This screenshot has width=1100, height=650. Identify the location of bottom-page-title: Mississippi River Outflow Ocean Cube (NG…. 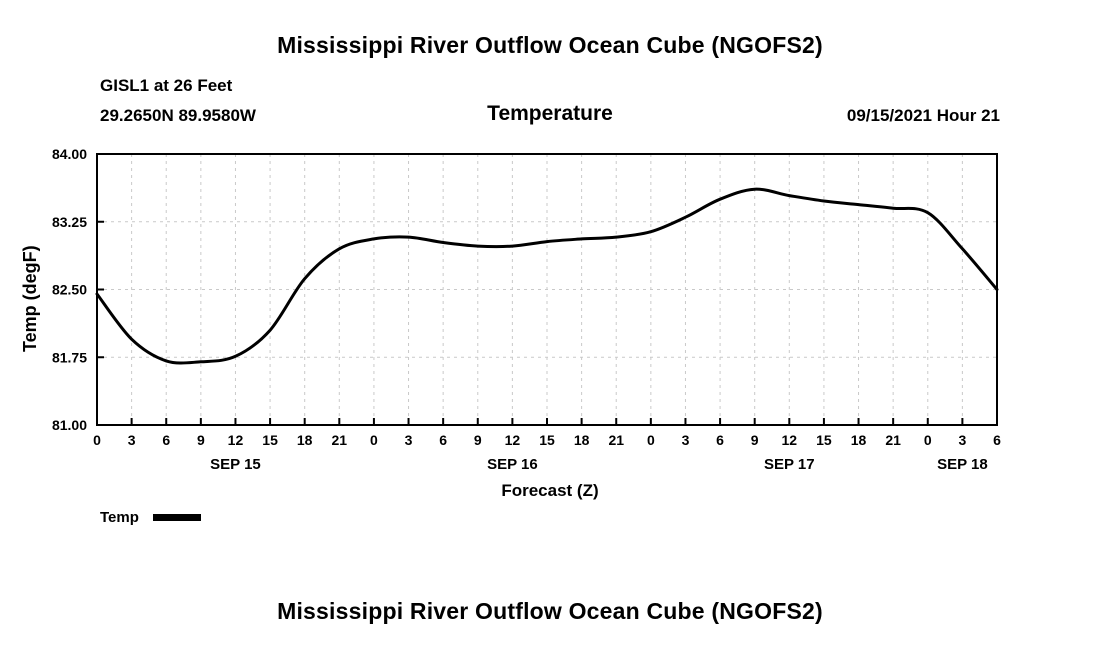
(550, 611).